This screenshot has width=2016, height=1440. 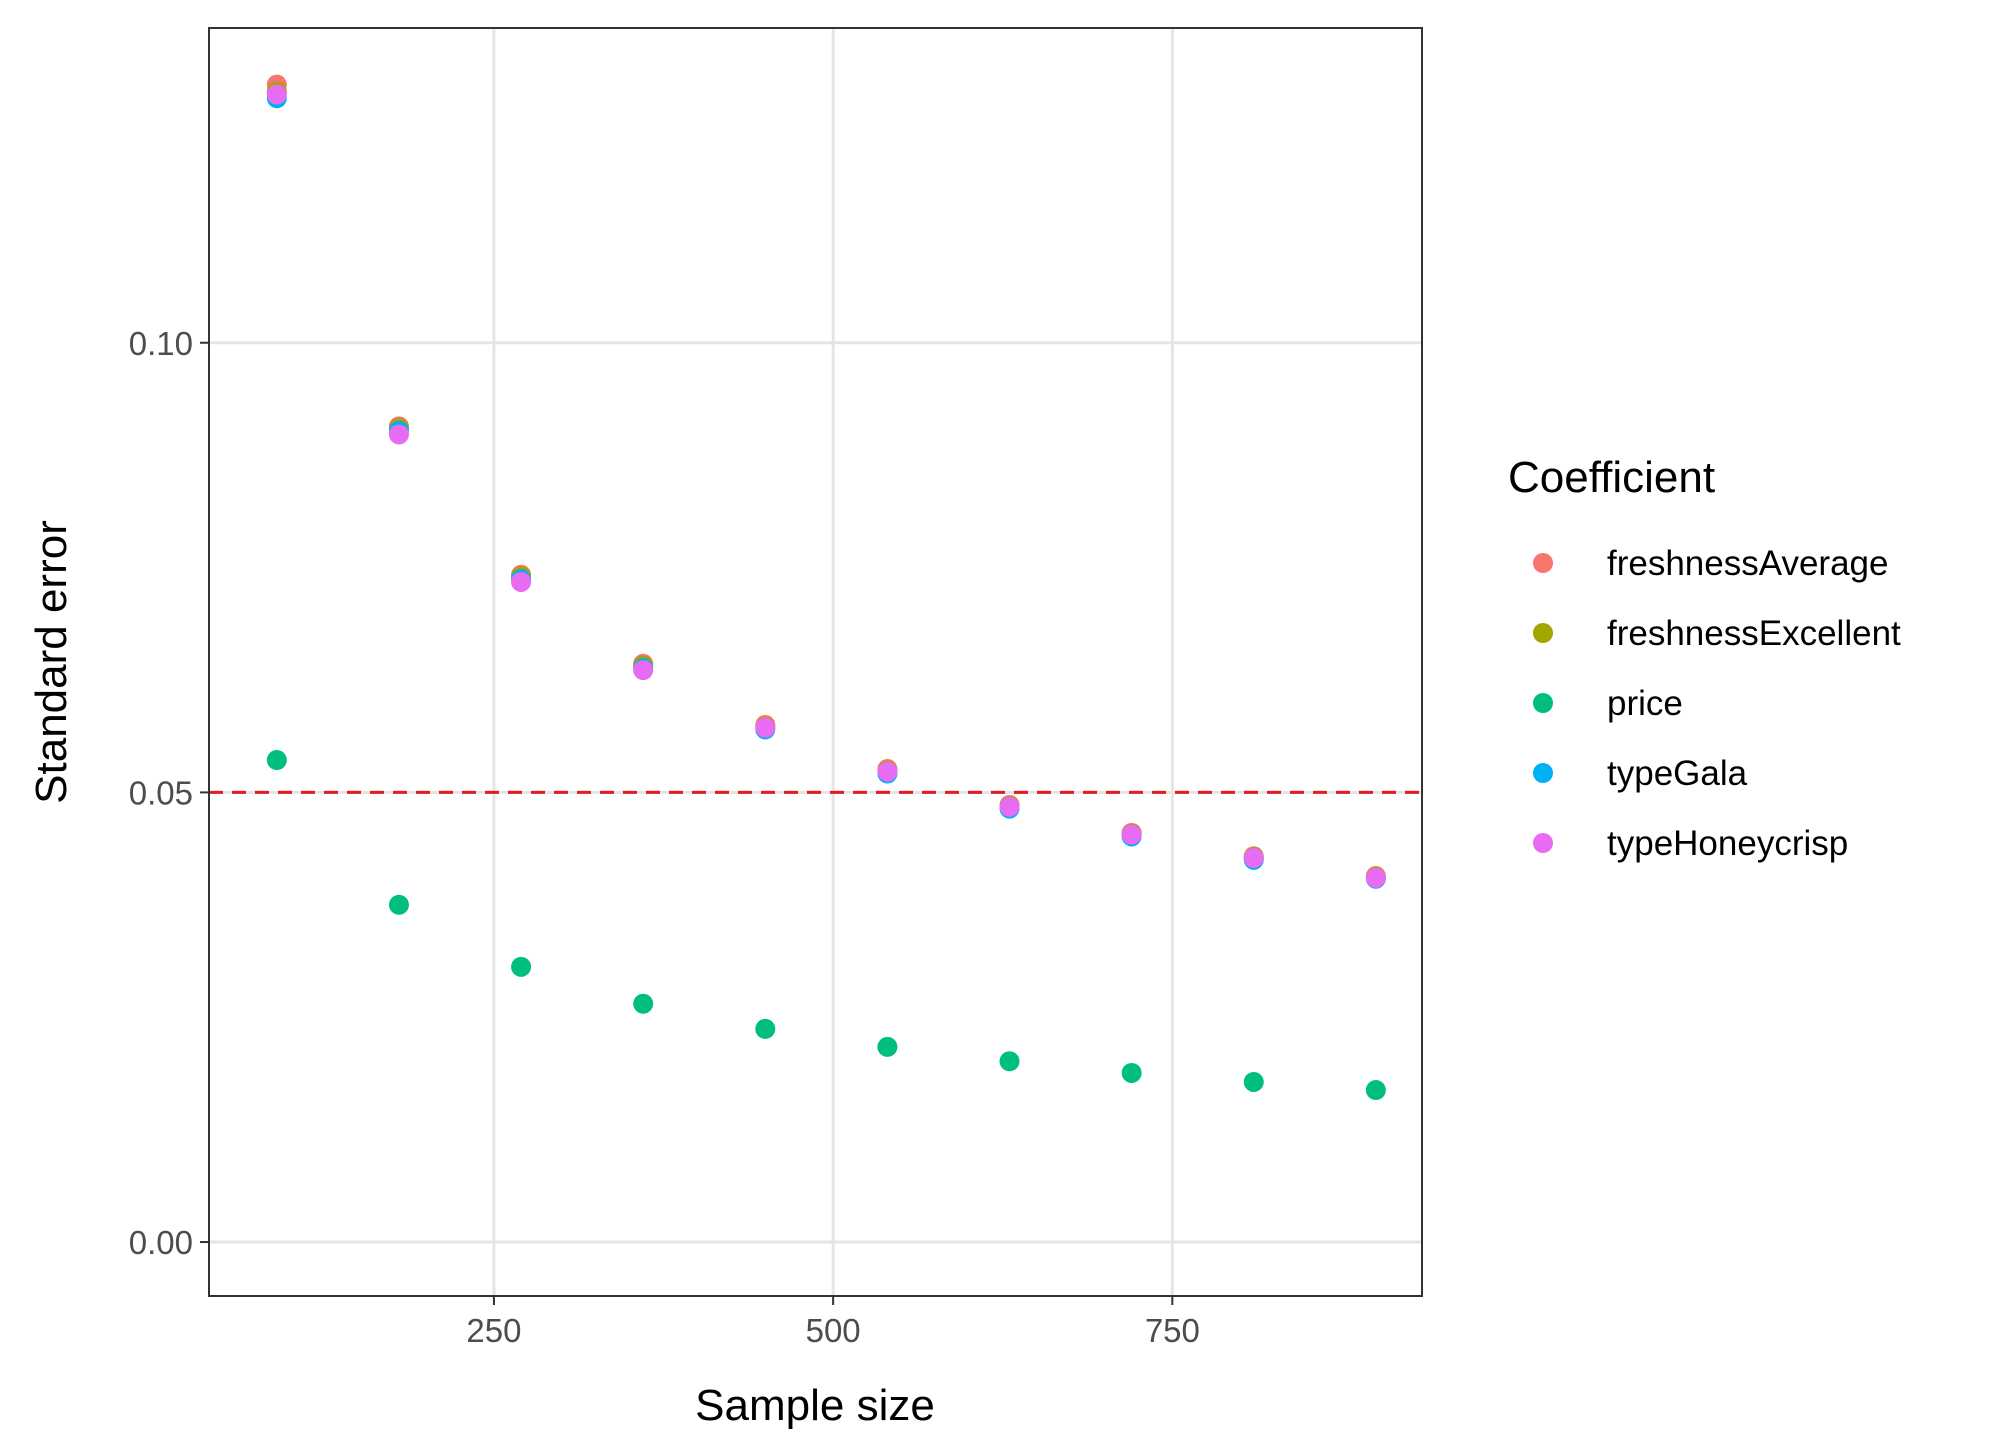 I want to click on x-tick-label: 250, so click(x=493, y=1330).